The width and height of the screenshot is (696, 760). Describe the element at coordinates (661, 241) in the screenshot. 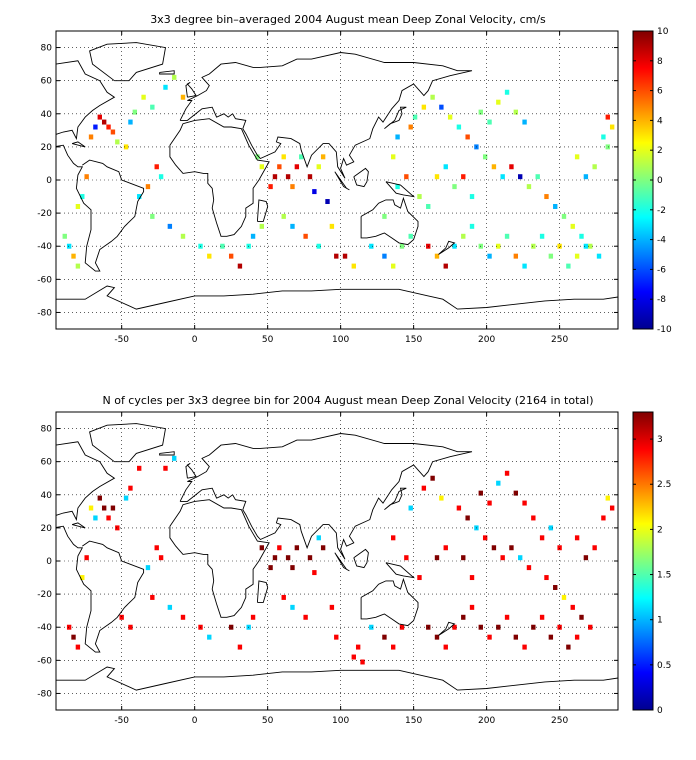

I see `colorbar-tick-label: -4` at that location.